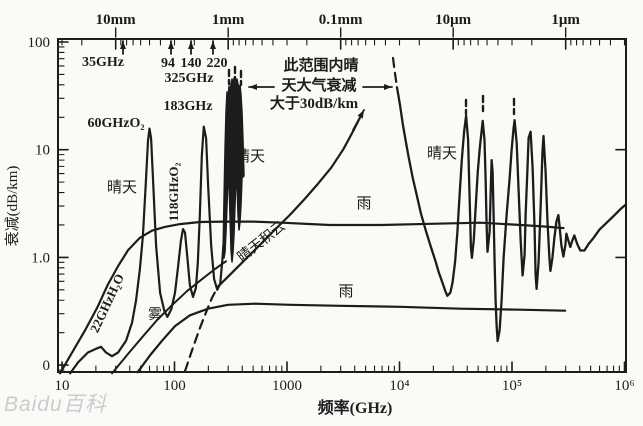 Image resolution: width=643 pixels, height=426 pixels. Describe the element at coordinates (262, 241) in the screenshot. I see `label-cumulus-label: 晴天积云` at that location.